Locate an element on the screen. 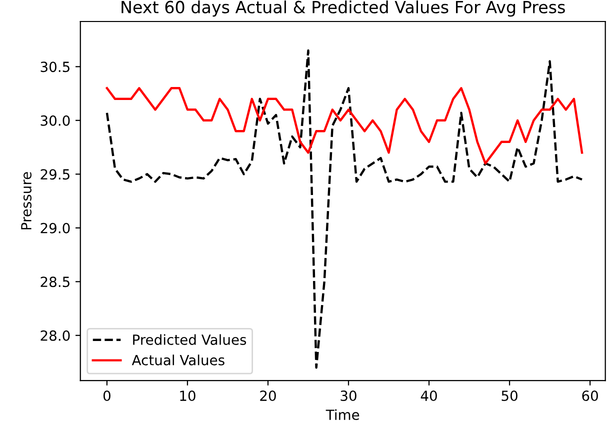 This screenshot has height=430, width=609. x-tick-label: 20 is located at coordinates (268, 396).